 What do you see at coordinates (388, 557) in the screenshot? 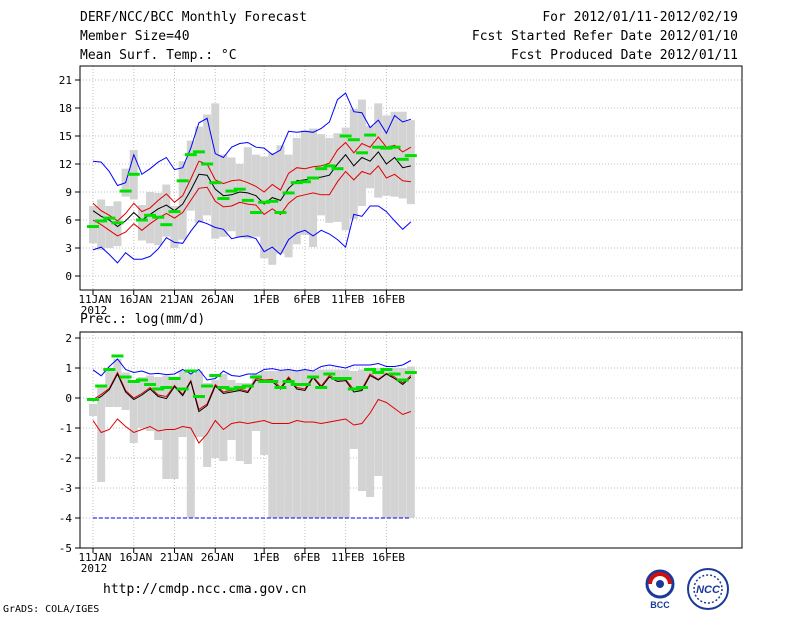
I see `x-tick-label: 16FEB` at bounding box center [388, 557].